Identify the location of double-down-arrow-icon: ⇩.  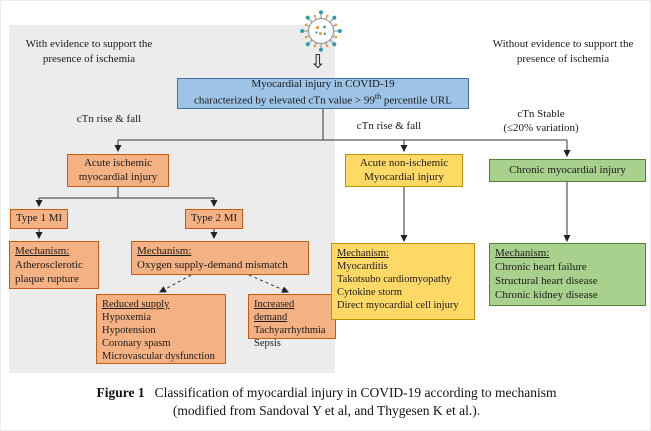
(318, 62).